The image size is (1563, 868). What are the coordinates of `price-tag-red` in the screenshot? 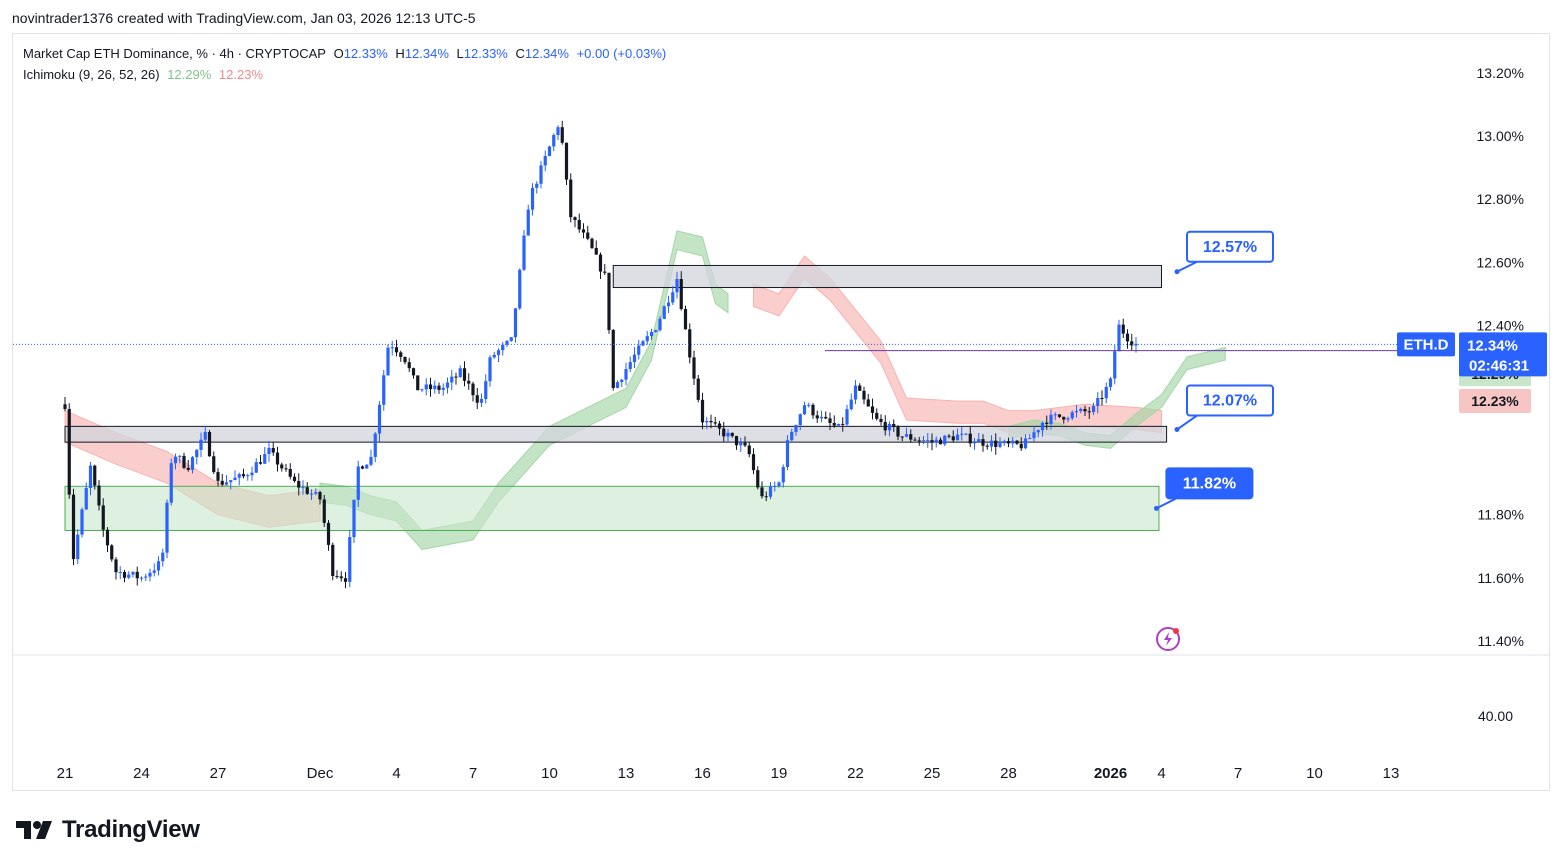 It's located at (1495, 401).